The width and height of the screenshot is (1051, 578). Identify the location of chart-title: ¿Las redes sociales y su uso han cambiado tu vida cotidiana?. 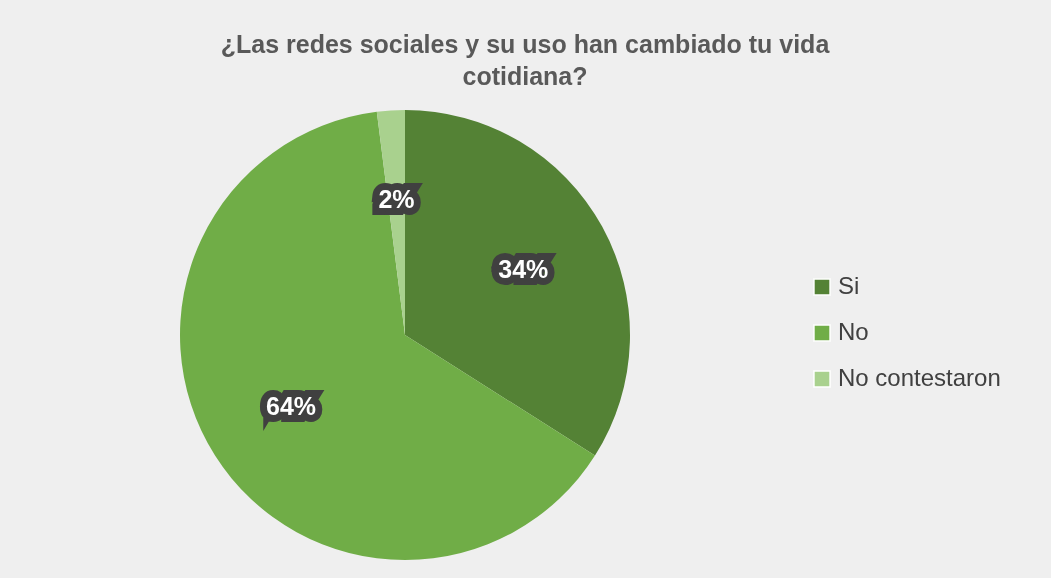
(525, 60).